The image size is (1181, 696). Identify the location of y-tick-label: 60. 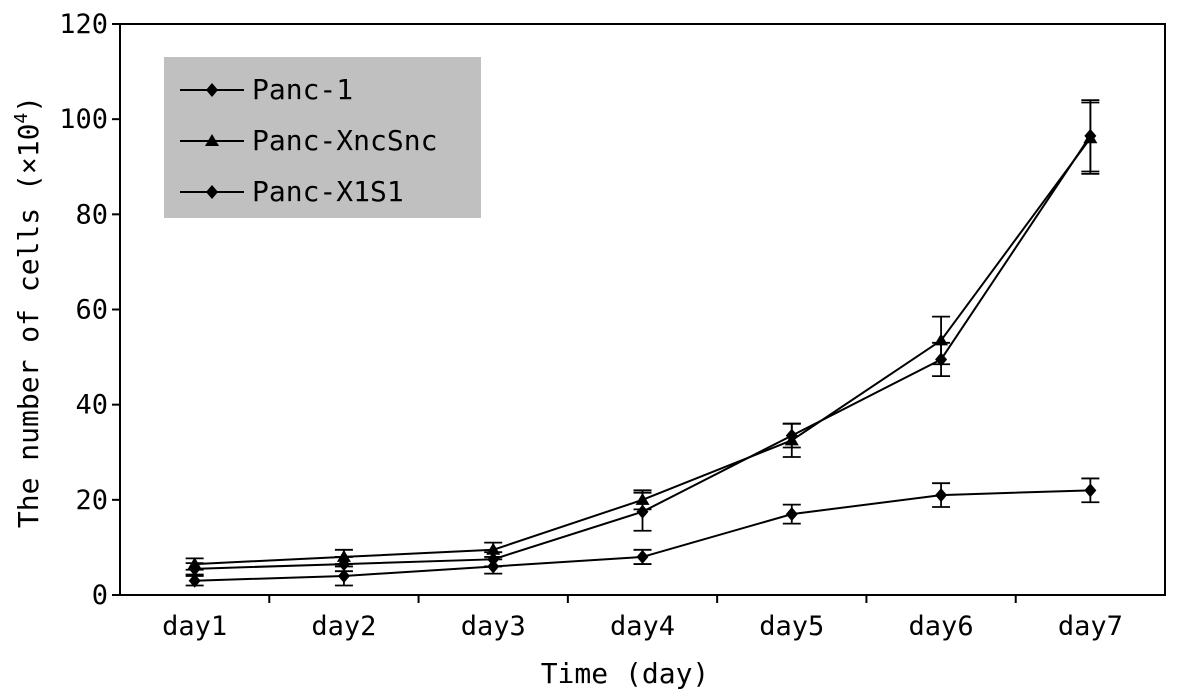
(91, 310).